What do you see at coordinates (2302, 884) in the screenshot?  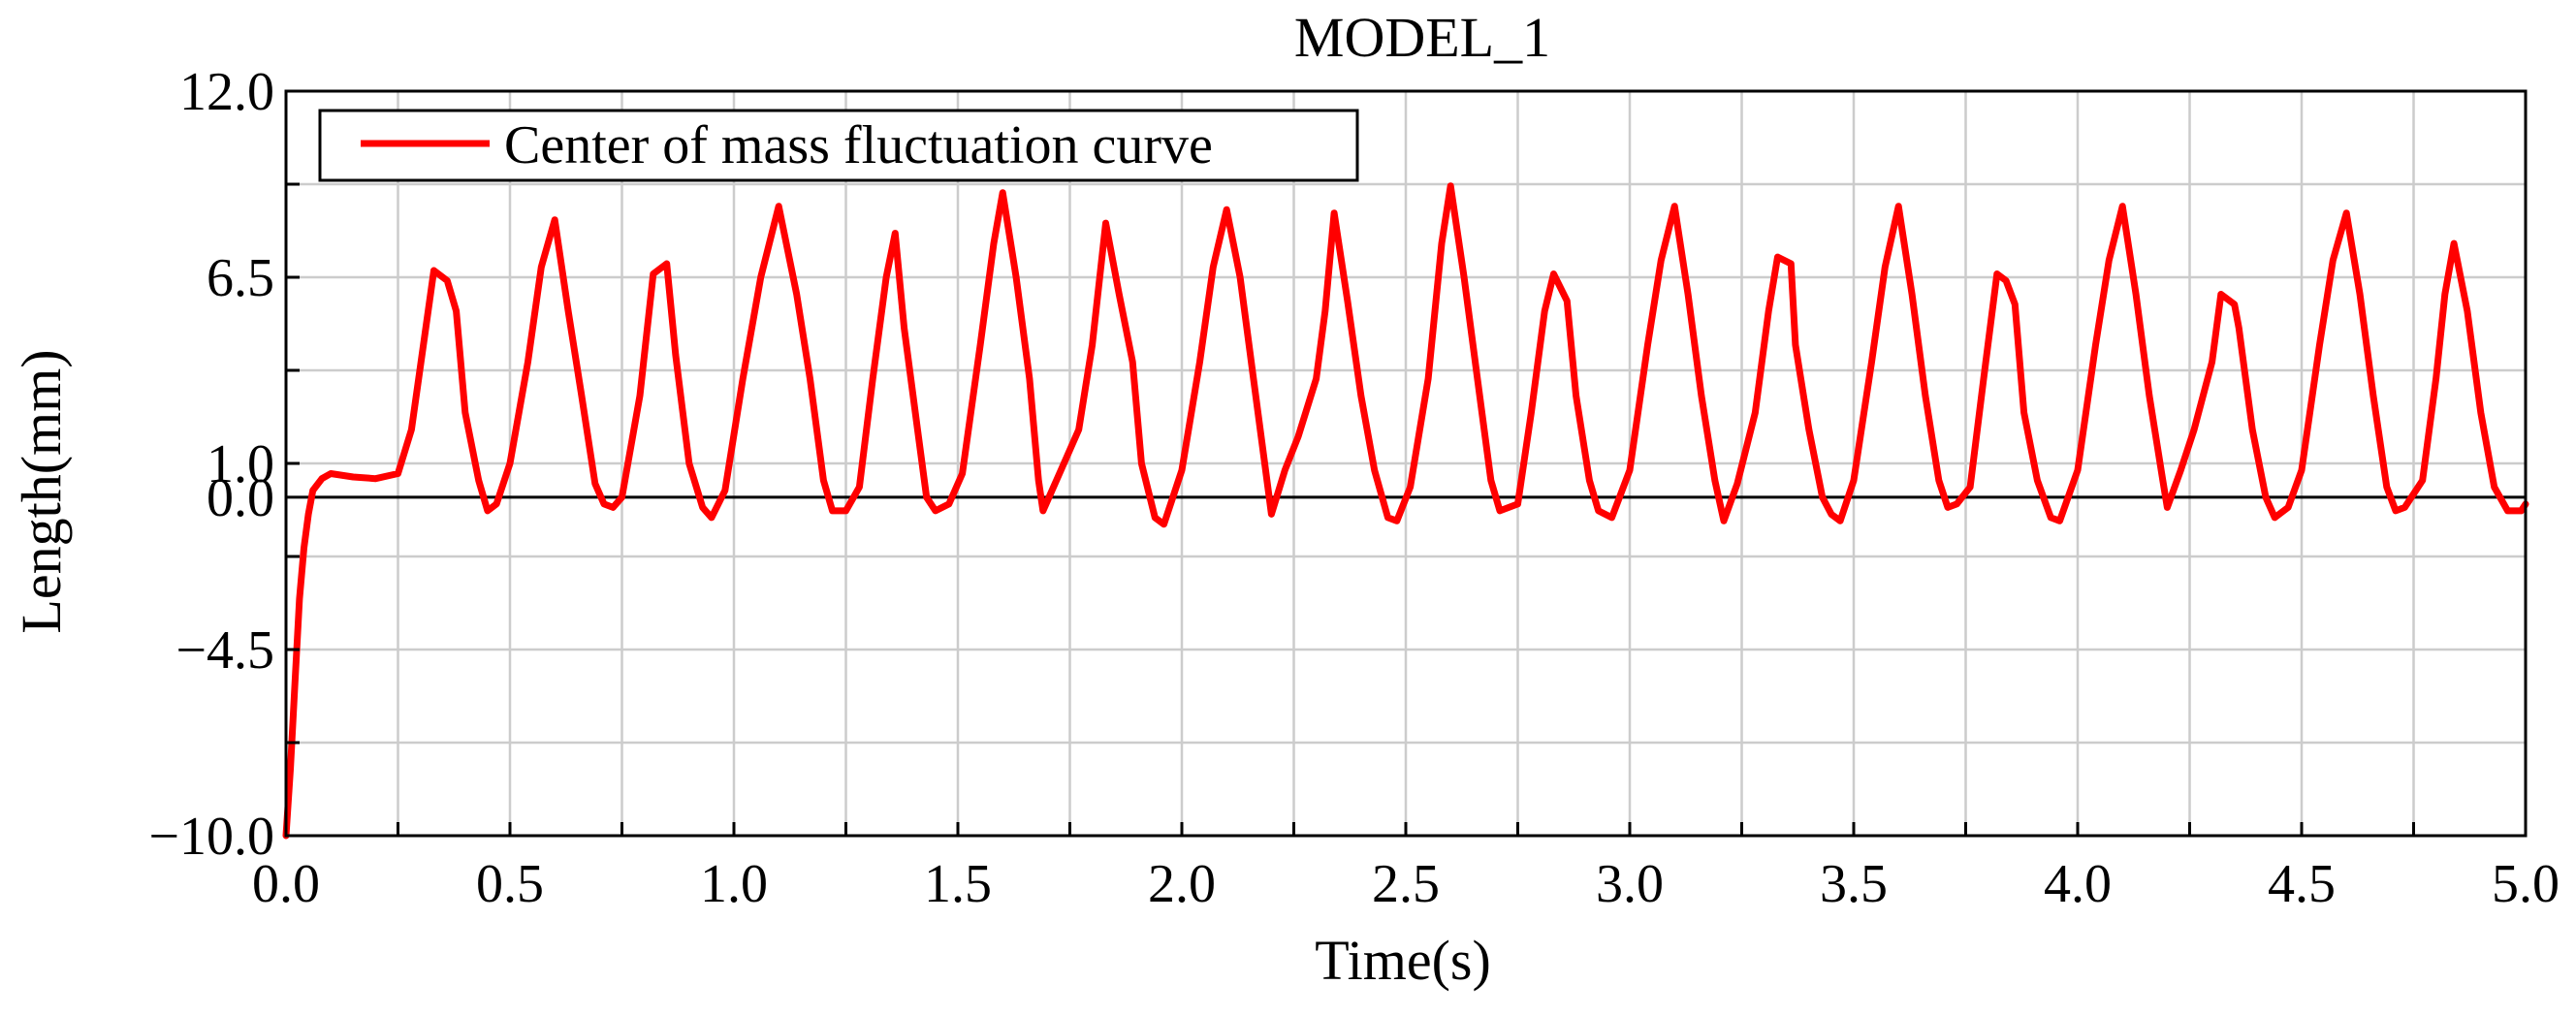 I see `x-tick-label: 4.5` at bounding box center [2302, 884].